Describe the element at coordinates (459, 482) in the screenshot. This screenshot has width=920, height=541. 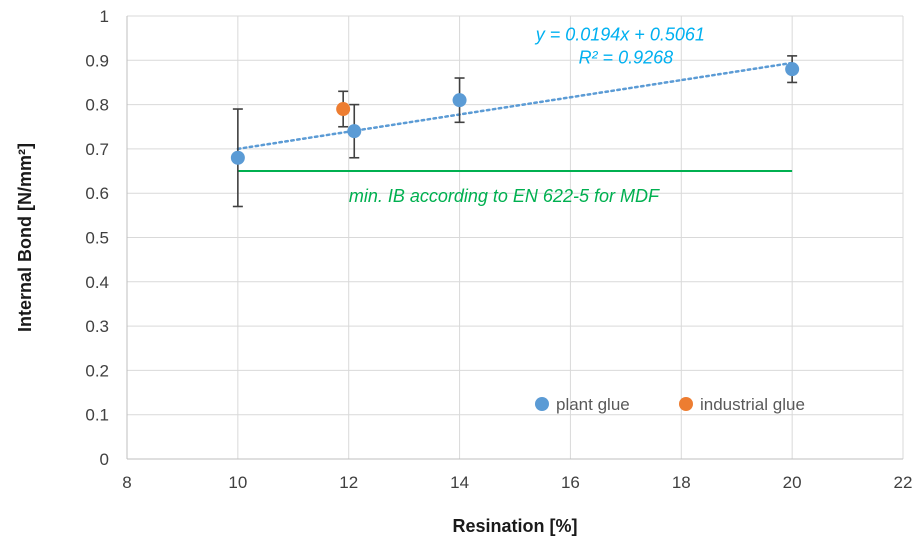
I see `x-tick-label: 14` at that location.